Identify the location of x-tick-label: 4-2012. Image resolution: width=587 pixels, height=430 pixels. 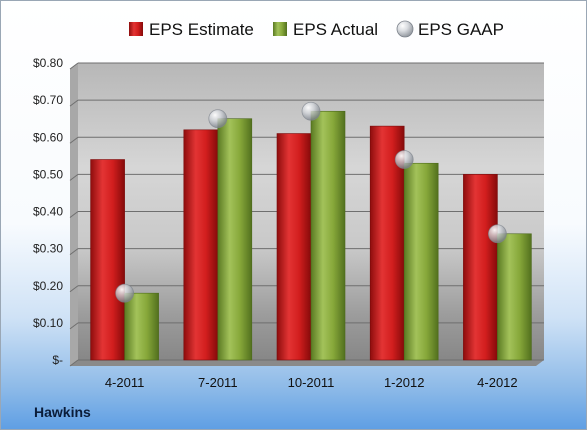
(497, 382).